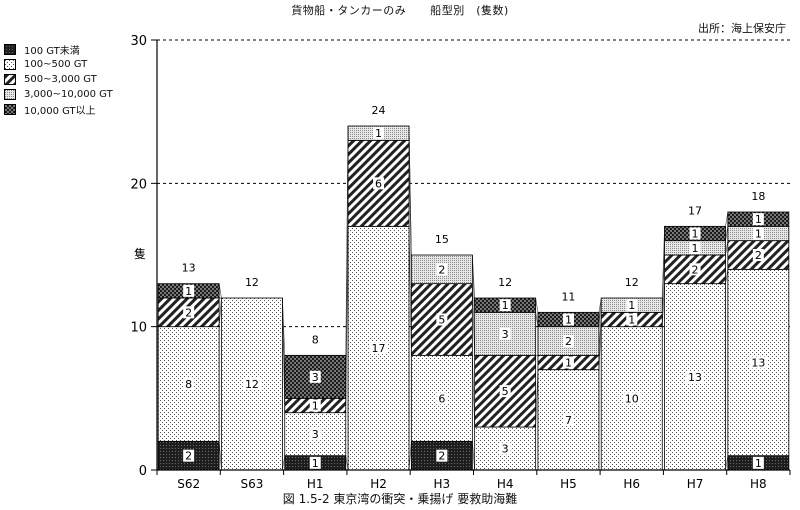  I want to click on x-tick-label: H8, so click(758, 484).